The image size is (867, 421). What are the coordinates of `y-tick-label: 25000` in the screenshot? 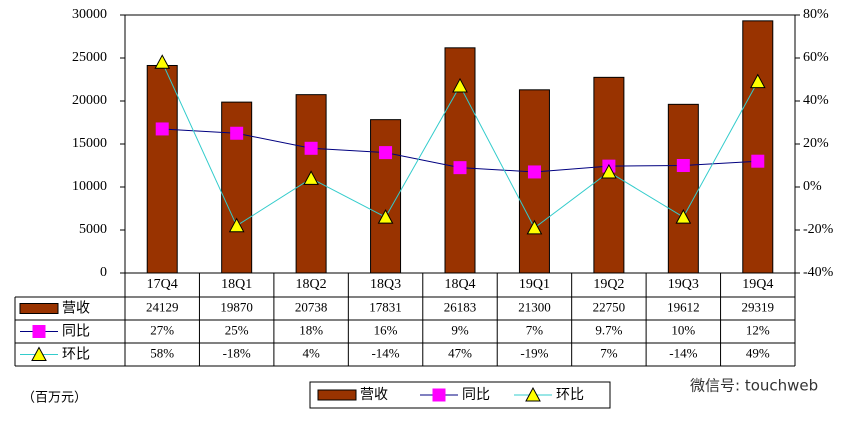 It's located at (89, 57).